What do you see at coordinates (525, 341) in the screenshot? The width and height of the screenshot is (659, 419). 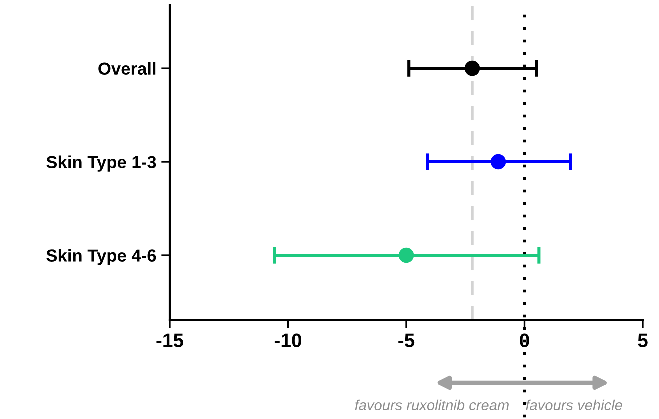 I see `x-tick-label: 0` at bounding box center [525, 341].